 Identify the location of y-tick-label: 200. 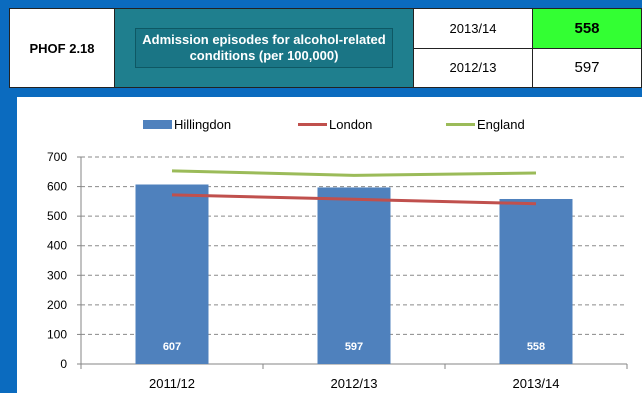
(57, 305).